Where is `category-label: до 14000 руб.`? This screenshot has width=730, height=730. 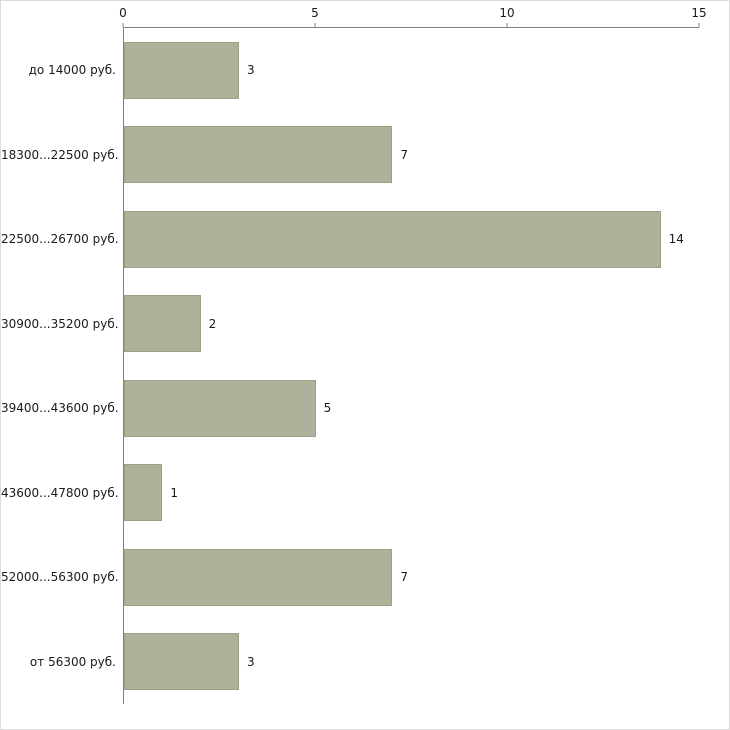
category-label: до 14000 руб. is located at coordinates (72, 70).